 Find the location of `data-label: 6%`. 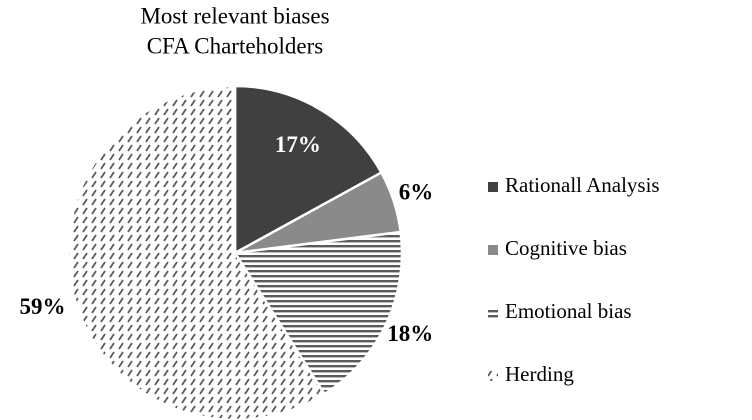

data-label: 6% is located at coordinates (416, 191).